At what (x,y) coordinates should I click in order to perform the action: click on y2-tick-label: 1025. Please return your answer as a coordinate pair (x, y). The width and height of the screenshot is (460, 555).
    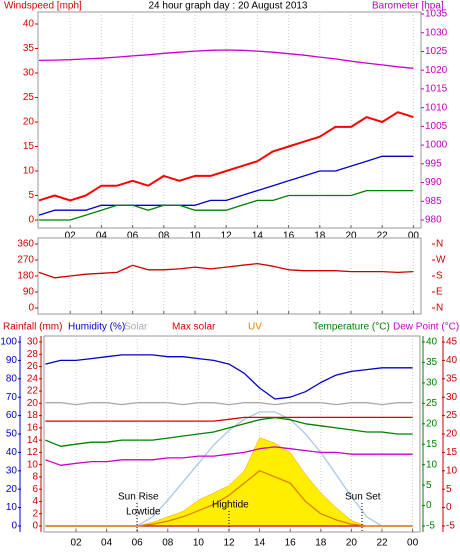
    Looking at the image, I should click on (436, 51).